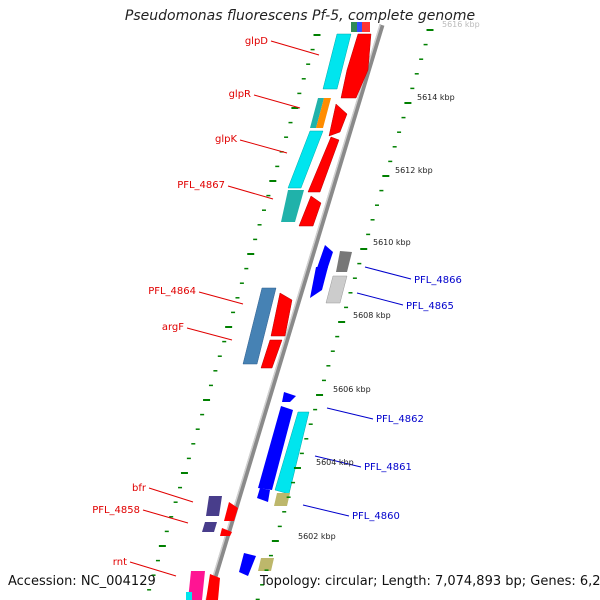 The width and height of the screenshot is (600, 600). Describe the element at coordinates (310, 211) in the screenshot. I see `gene-PFL_4867-red` at that location.